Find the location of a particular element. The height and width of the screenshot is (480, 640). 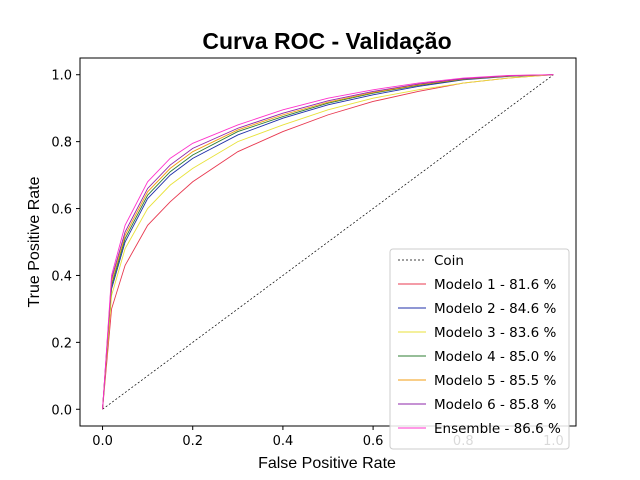

chart-title: Curva ROC - Validação is located at coordinates (326, 41).